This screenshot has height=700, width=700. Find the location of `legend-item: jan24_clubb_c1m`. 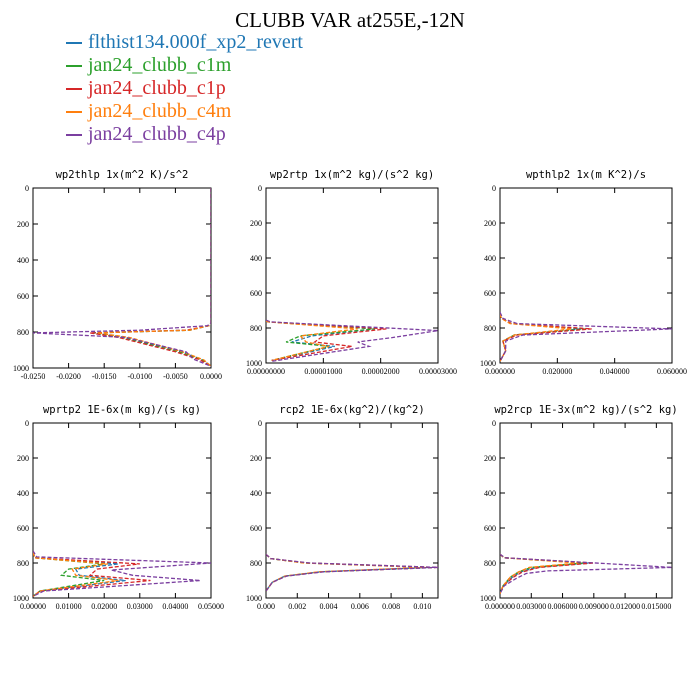

legend-item: jan24_clubb_c1m is located at coordinates (184, 65).